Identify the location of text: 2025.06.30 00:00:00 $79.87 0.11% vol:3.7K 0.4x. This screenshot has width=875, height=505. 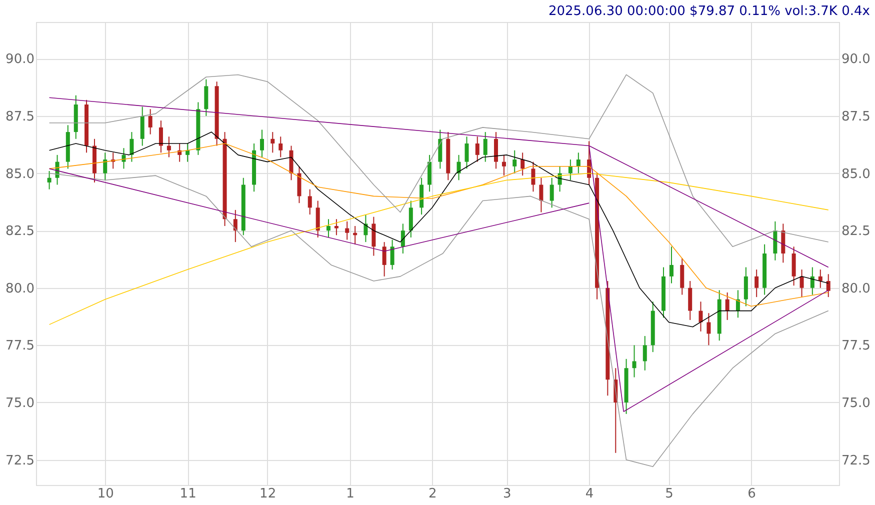
(709, 11).